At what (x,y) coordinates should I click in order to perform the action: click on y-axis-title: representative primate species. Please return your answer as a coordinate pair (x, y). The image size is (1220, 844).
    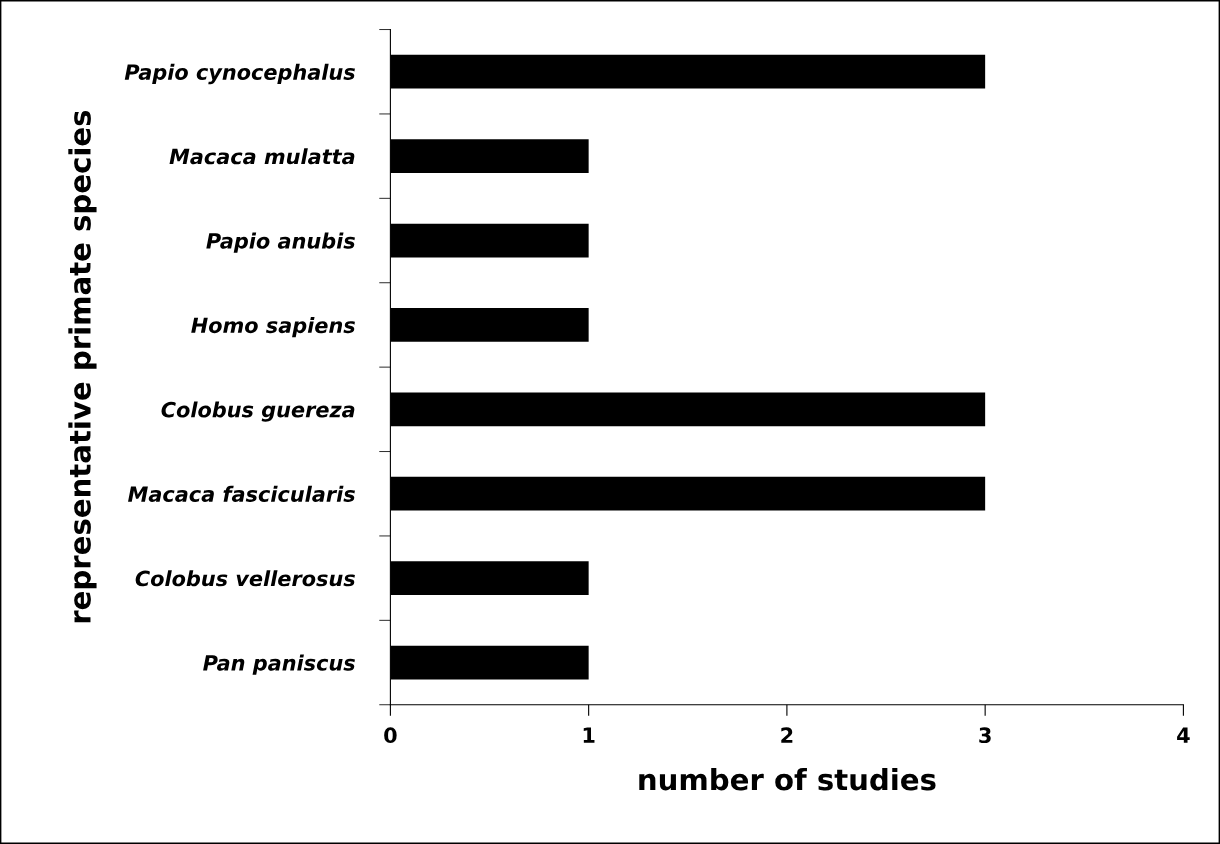
    Looking at the image, I should click on (82, 366).